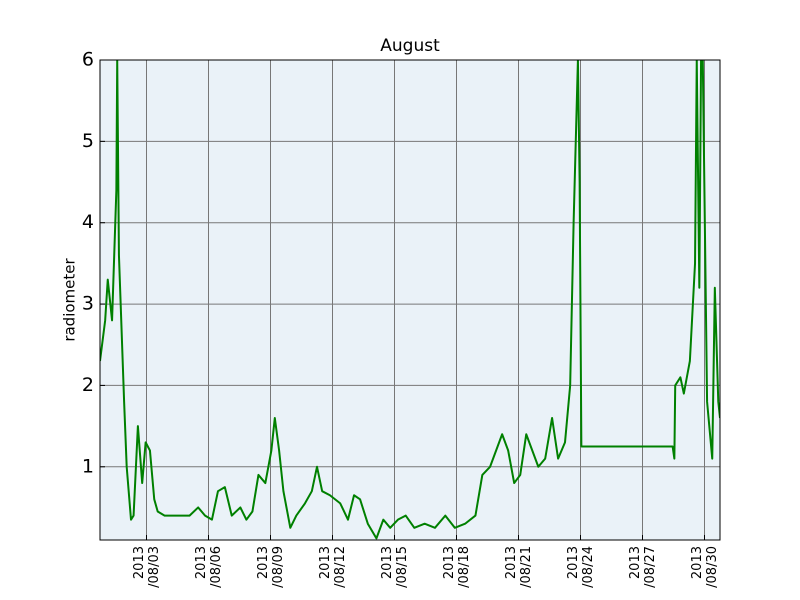 The height and width of the screenshot is (600, 800). I want to click on y-tick-label: 6, so click(88, 60).